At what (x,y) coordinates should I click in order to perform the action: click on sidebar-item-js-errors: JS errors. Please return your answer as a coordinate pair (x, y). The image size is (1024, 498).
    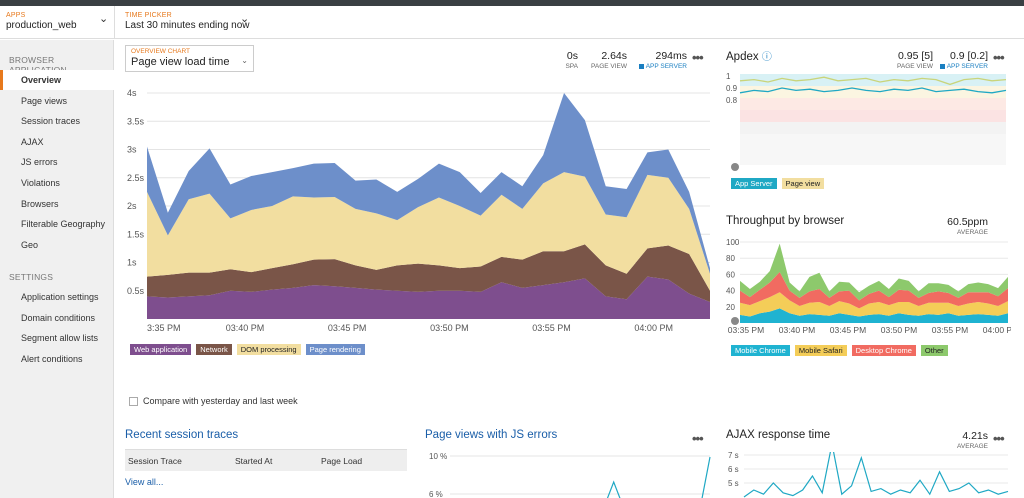
    Looking at the image, I should click on (39, 162).